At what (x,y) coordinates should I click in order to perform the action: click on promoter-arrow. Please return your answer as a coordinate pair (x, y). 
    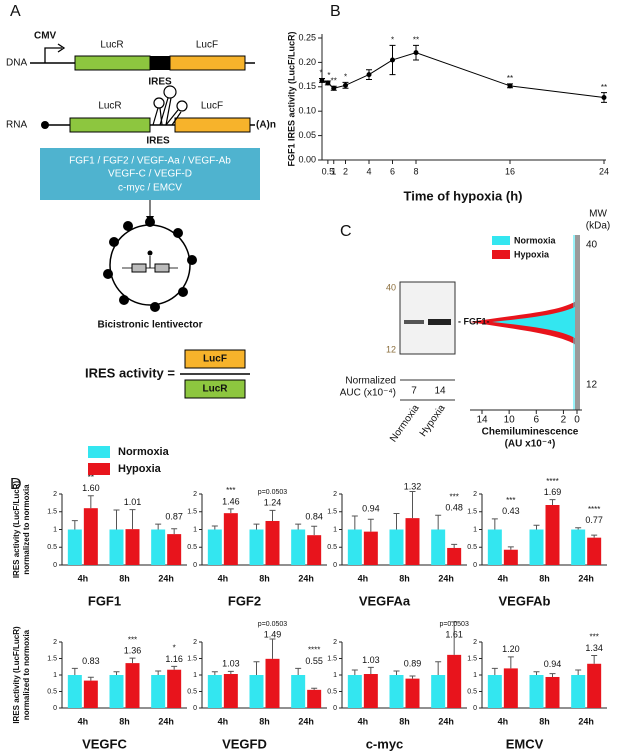
    Looking at the image, I should click on (53, 55).